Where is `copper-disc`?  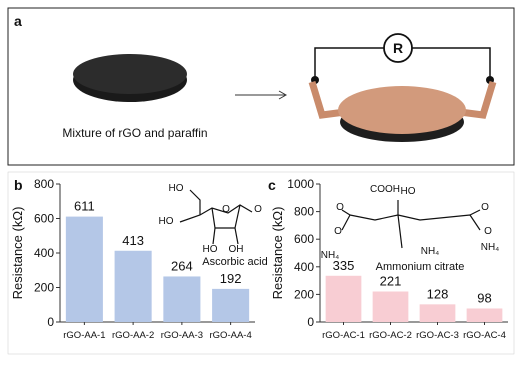
copper-disc is located at coordinates (402, 110).